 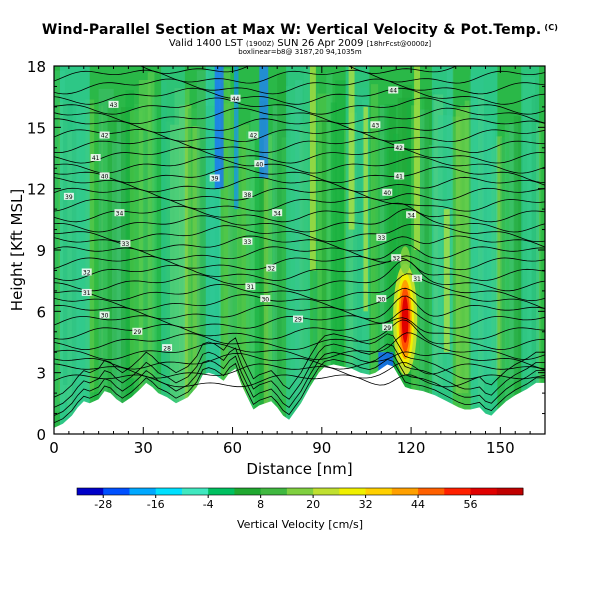 What do you see at coordinates (208, 504) in the screenshot?
I see `colorbar-tick-label: -4` at bounding box center [208, 504].